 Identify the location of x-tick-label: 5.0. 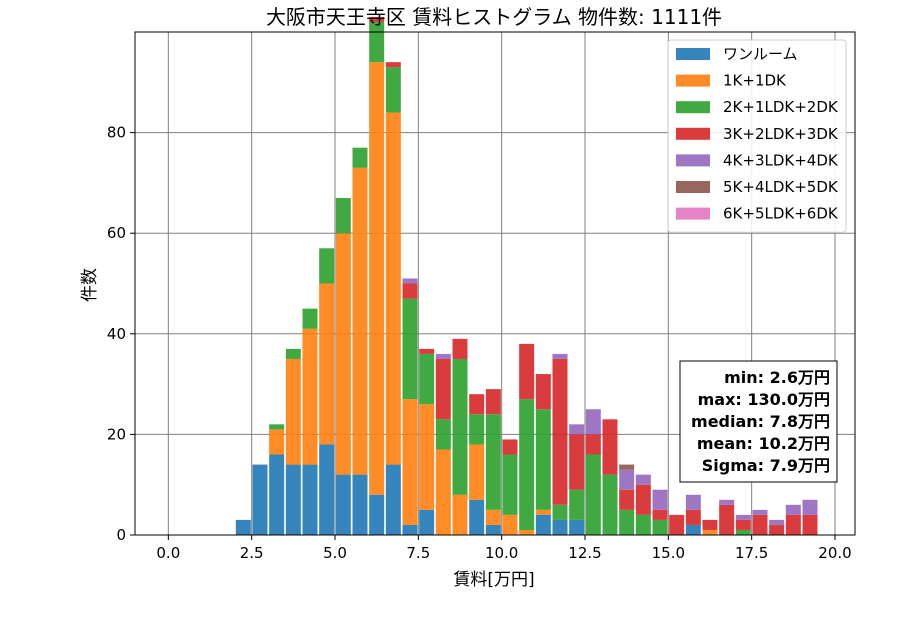
(335, 553).